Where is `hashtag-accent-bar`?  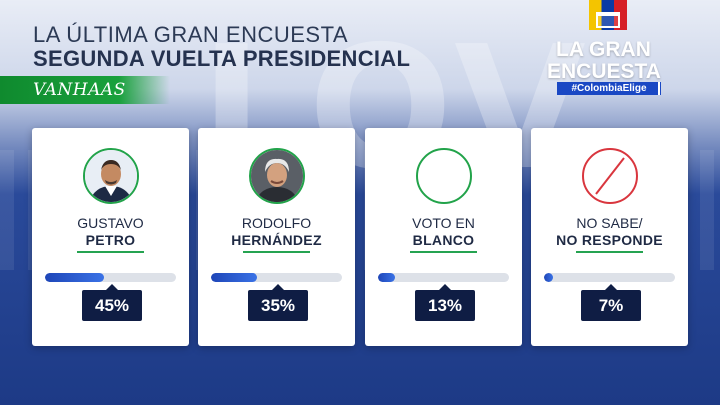
hashtag-accent-bar is located at coordinates (659, 88).